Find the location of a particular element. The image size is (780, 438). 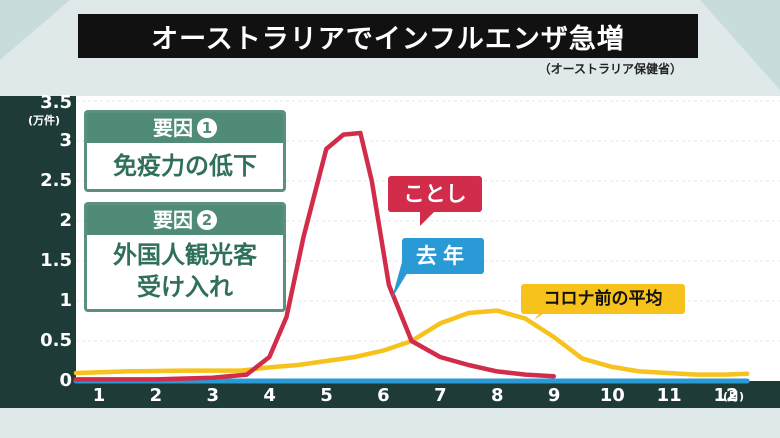

factor-2-line-1: 外国人観光客 is located at coordinates (185, 255).